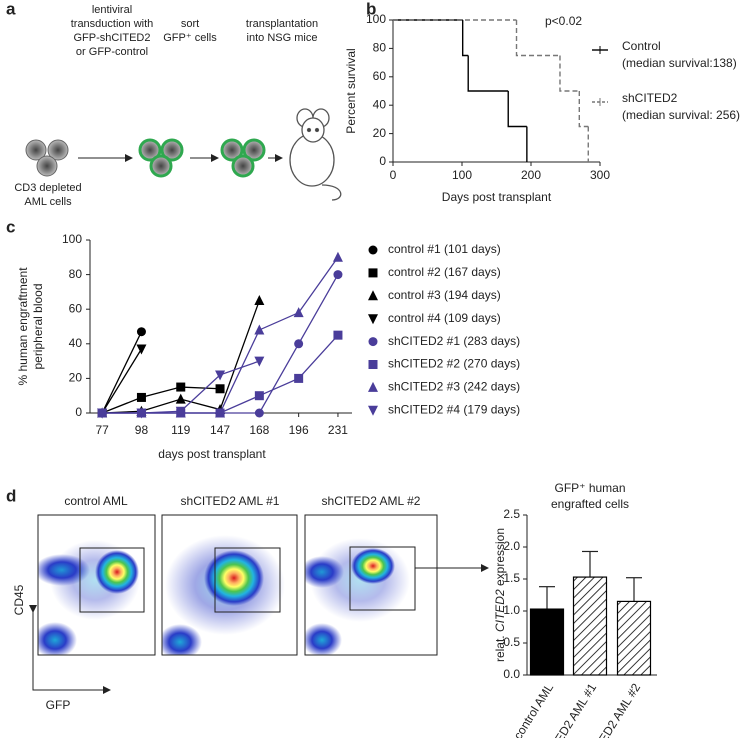  What do you see at coordinates (511, 642) in the screenshot?
I see `y-tick-label: 0.5` at bounding box center [511, 642].